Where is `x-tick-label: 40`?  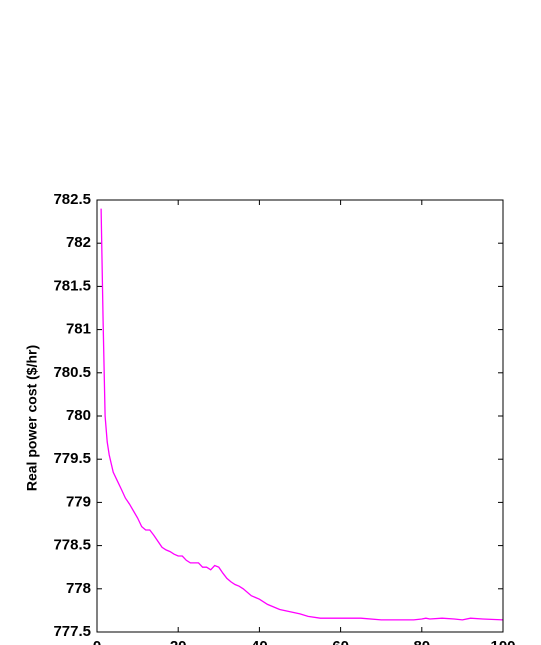 x-tick-label: 40 is located at coordinates (259, 641).